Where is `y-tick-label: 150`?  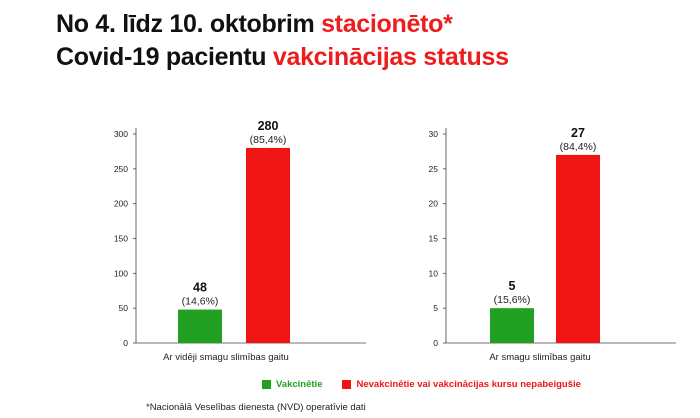 y-tick-label: 150 is located at coordinates (121, 239).